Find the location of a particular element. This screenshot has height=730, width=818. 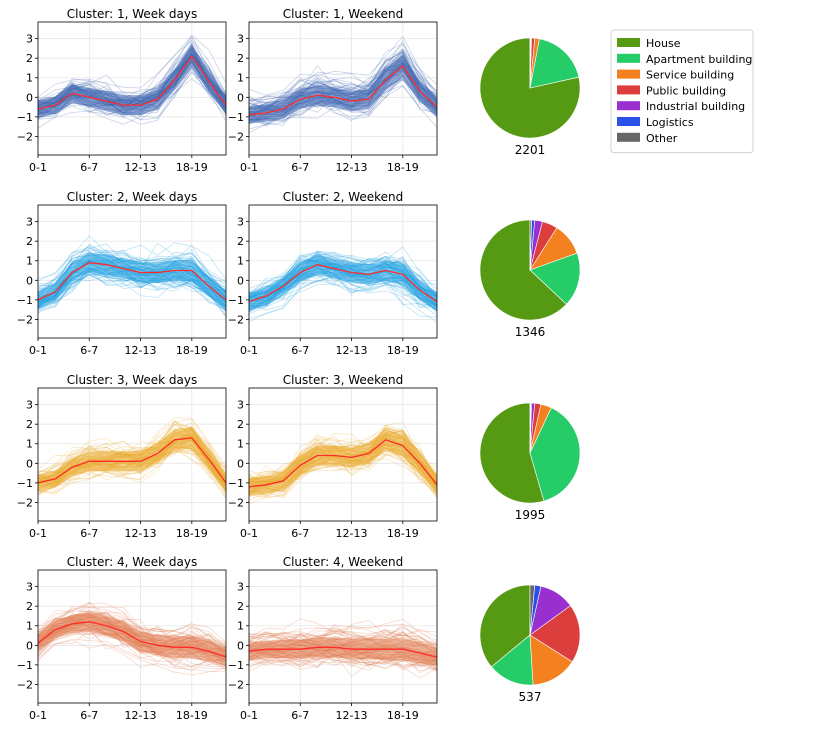

legend-item-other: Other is located at coordinates (647, 138).